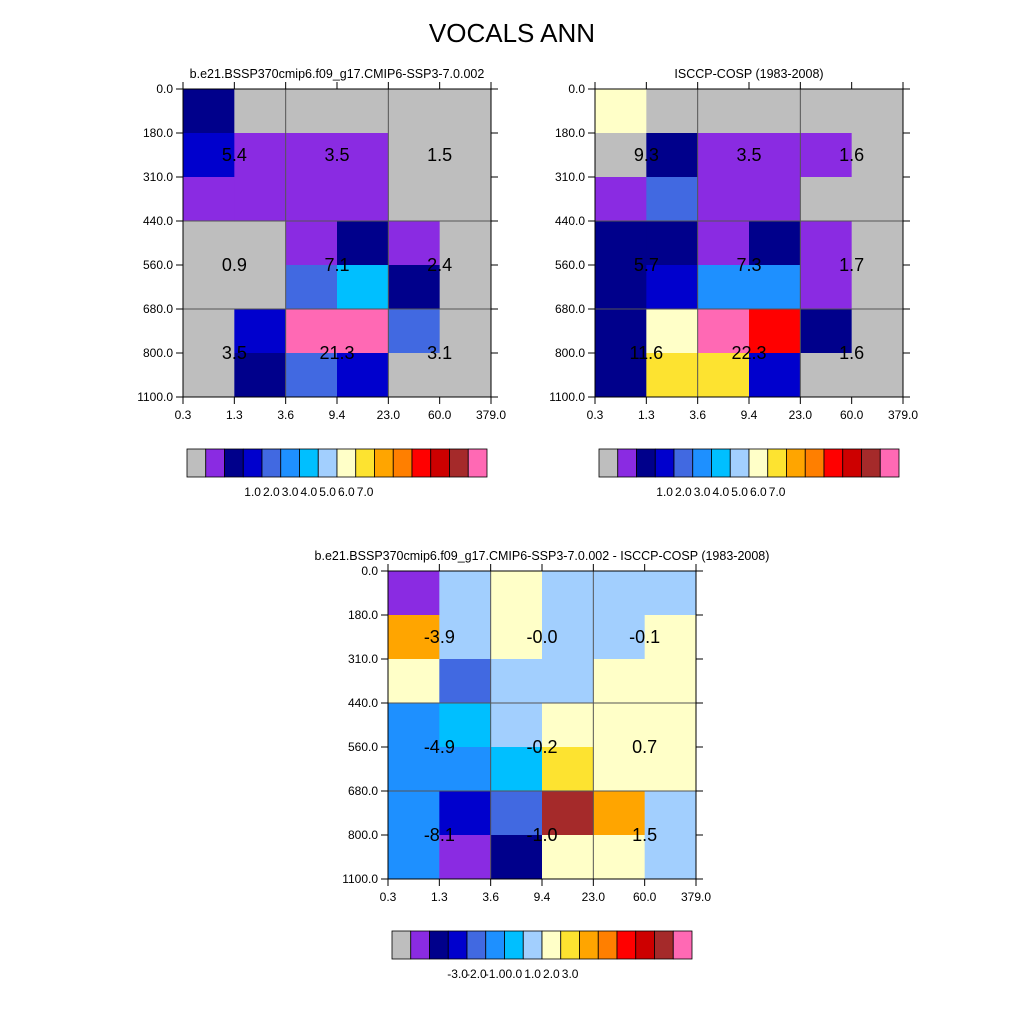 This screenshot has height=1024, width=1024. What do you see at coordinates (476, 974) in the screenshot?
I see `colorbar-label: -2.0` at bounding box center [476, 974].